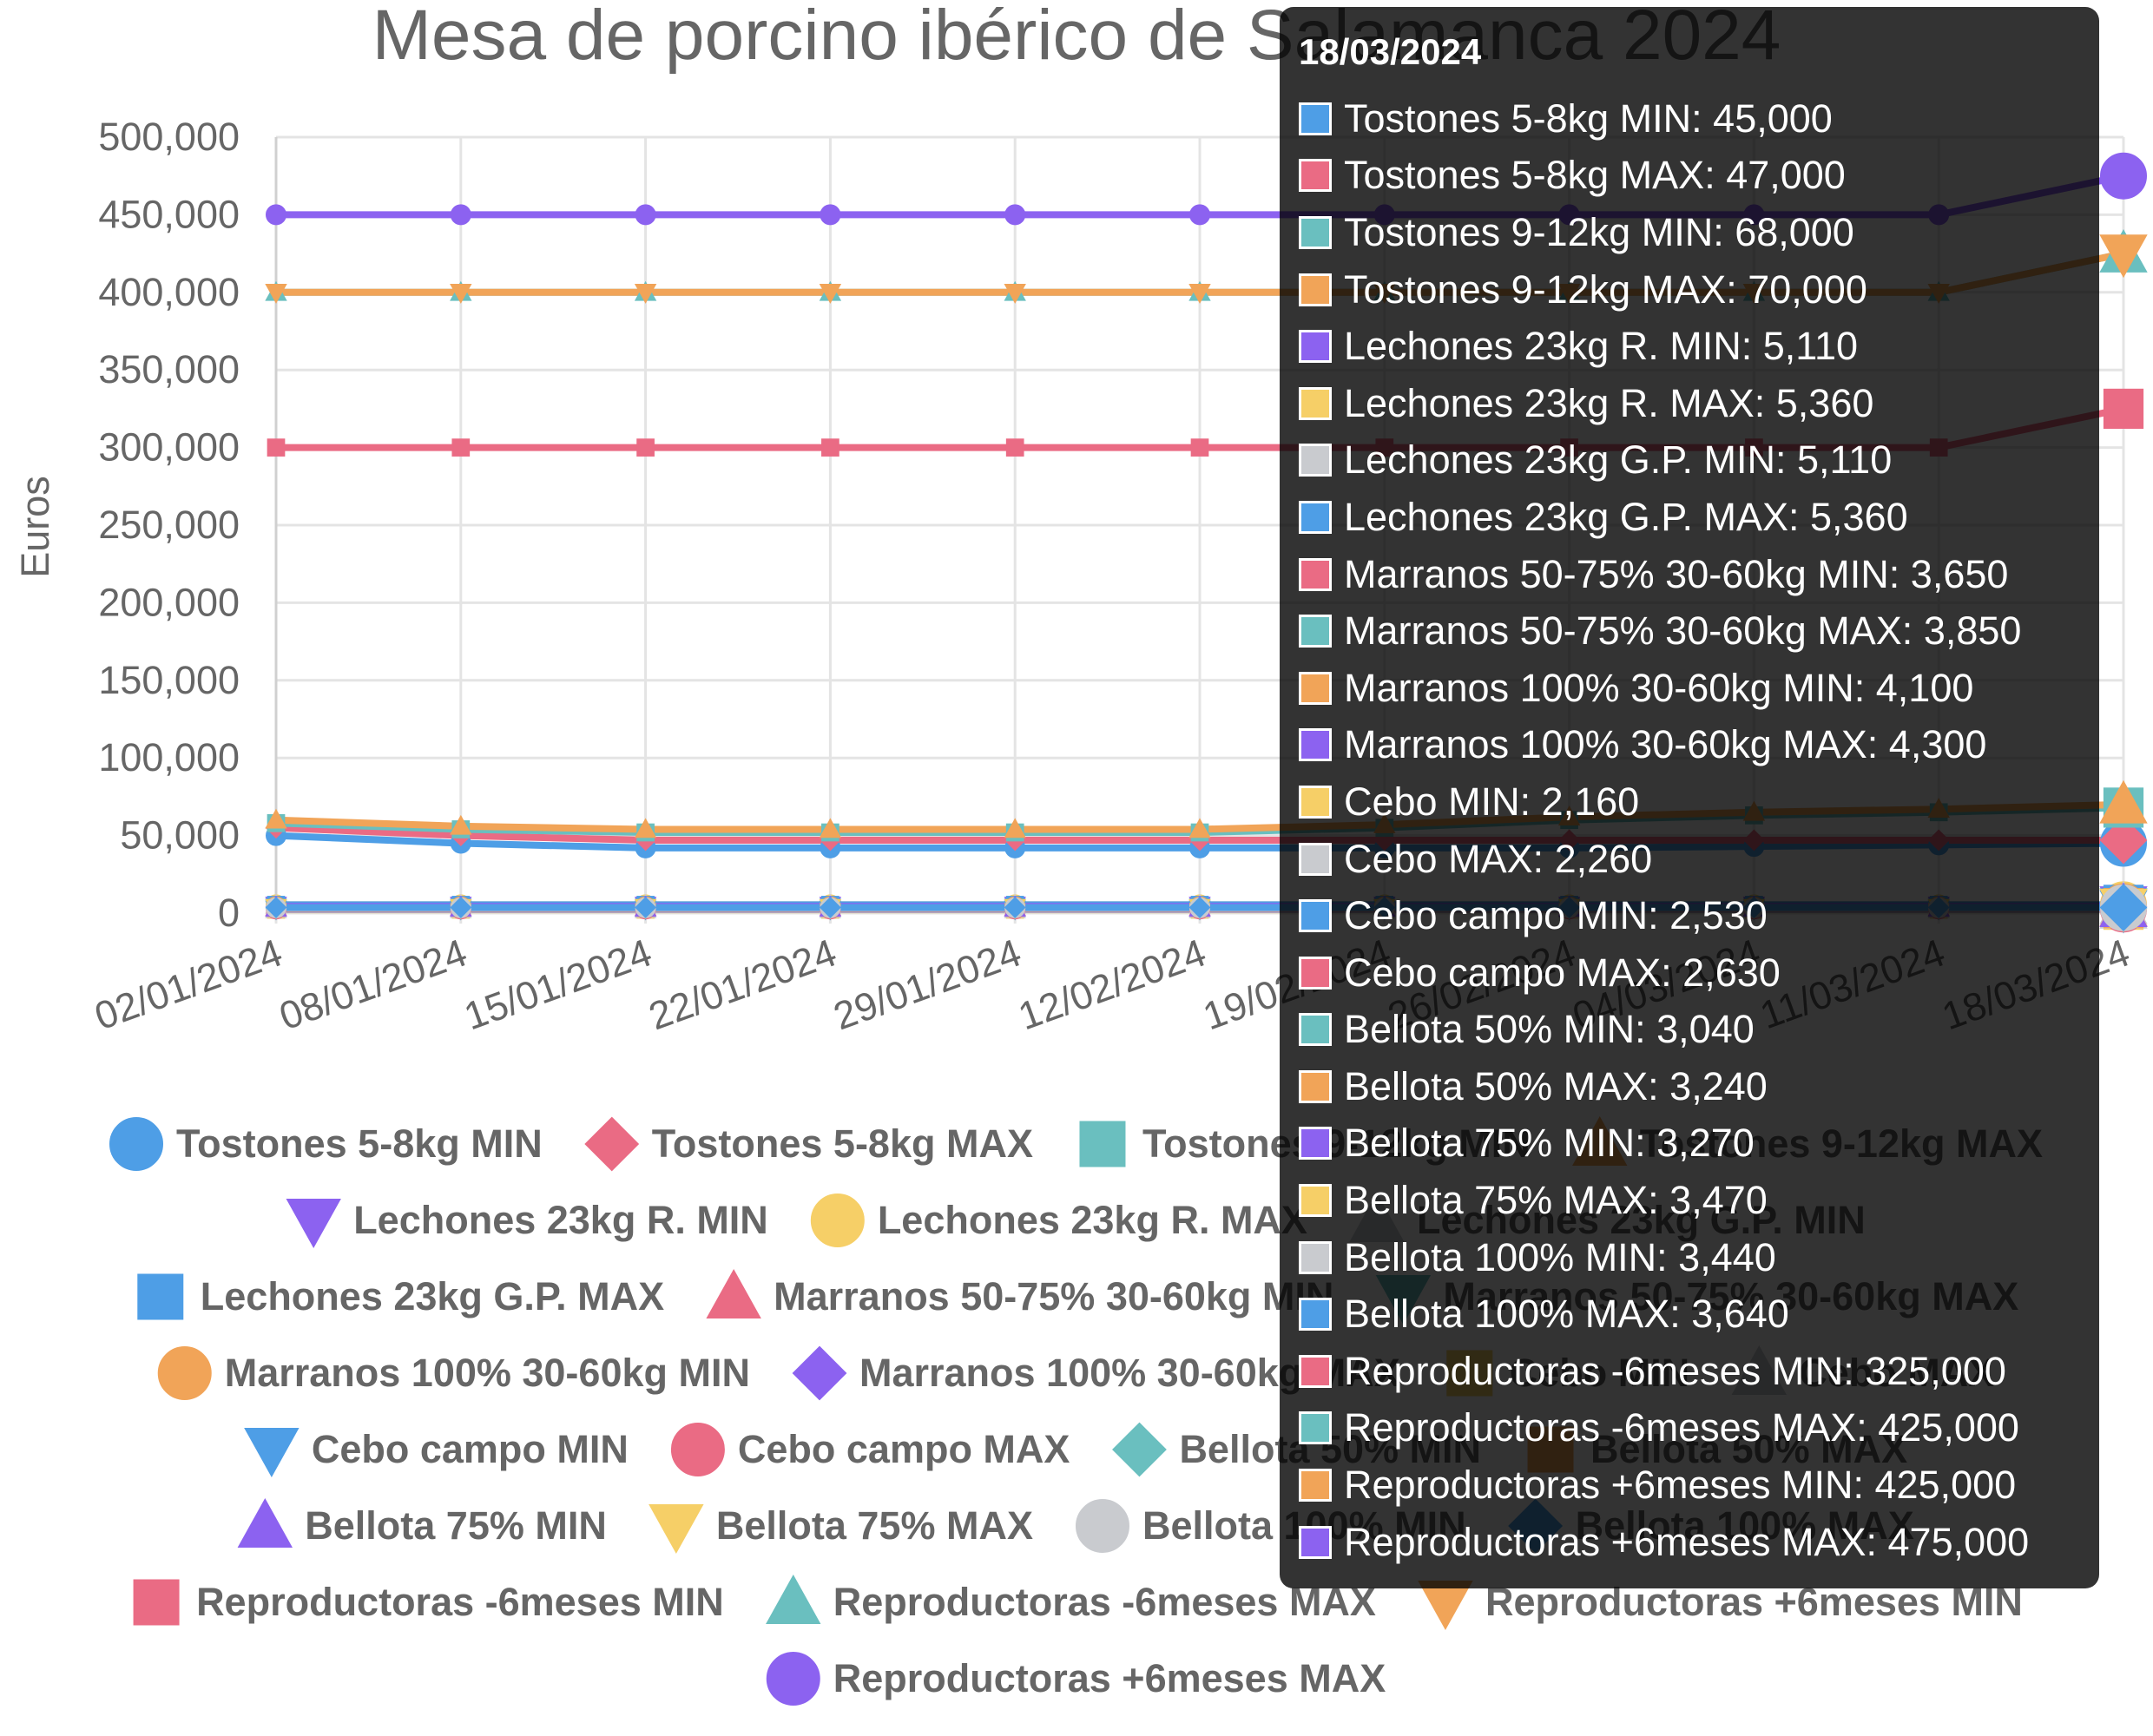 The height and width of the screenshot is (1736, 2153). I want to click on legend-item: Reproductoras -6meses MAX, so click(1071, 1599).